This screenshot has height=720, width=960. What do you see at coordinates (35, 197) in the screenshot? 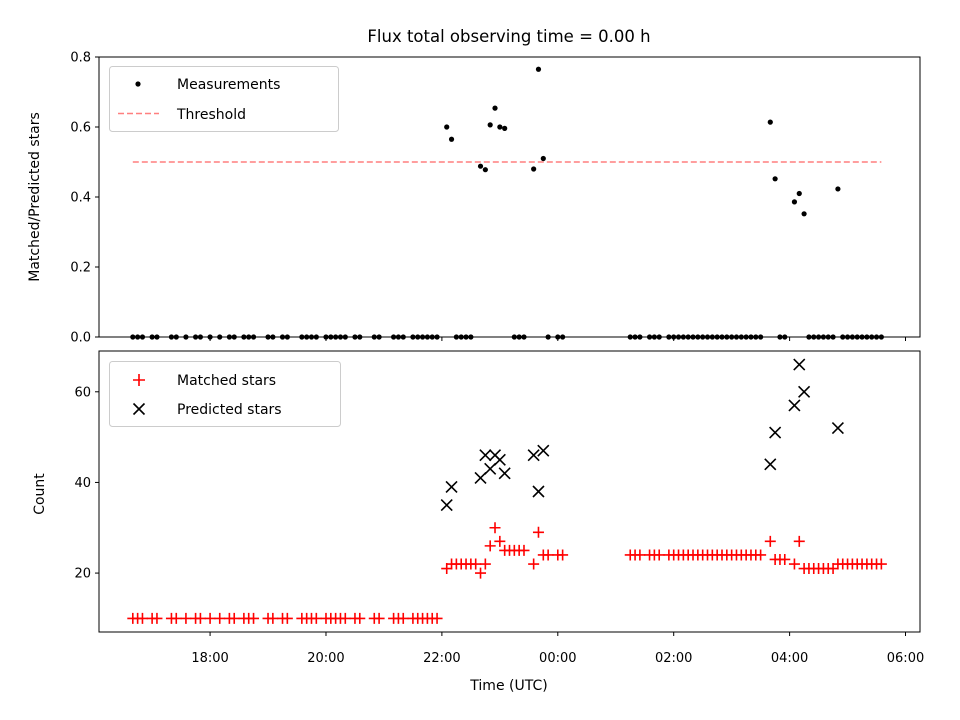
I see `top-y-axis-label: Matched/Predicted stars` at bounding box center [35, 197].